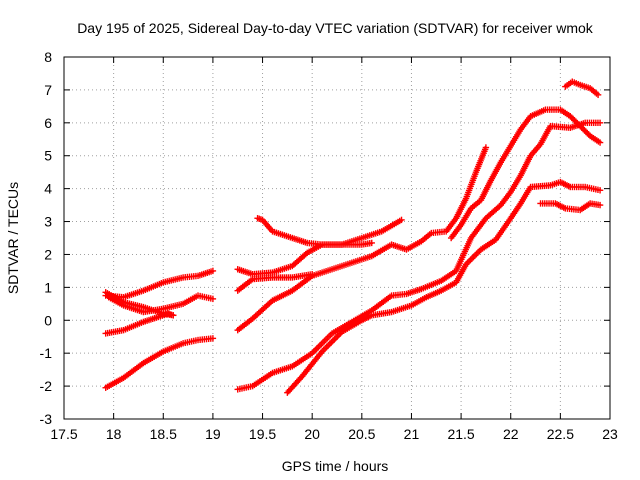  I want to click on y-tick-label: 7, so click(48, 90).